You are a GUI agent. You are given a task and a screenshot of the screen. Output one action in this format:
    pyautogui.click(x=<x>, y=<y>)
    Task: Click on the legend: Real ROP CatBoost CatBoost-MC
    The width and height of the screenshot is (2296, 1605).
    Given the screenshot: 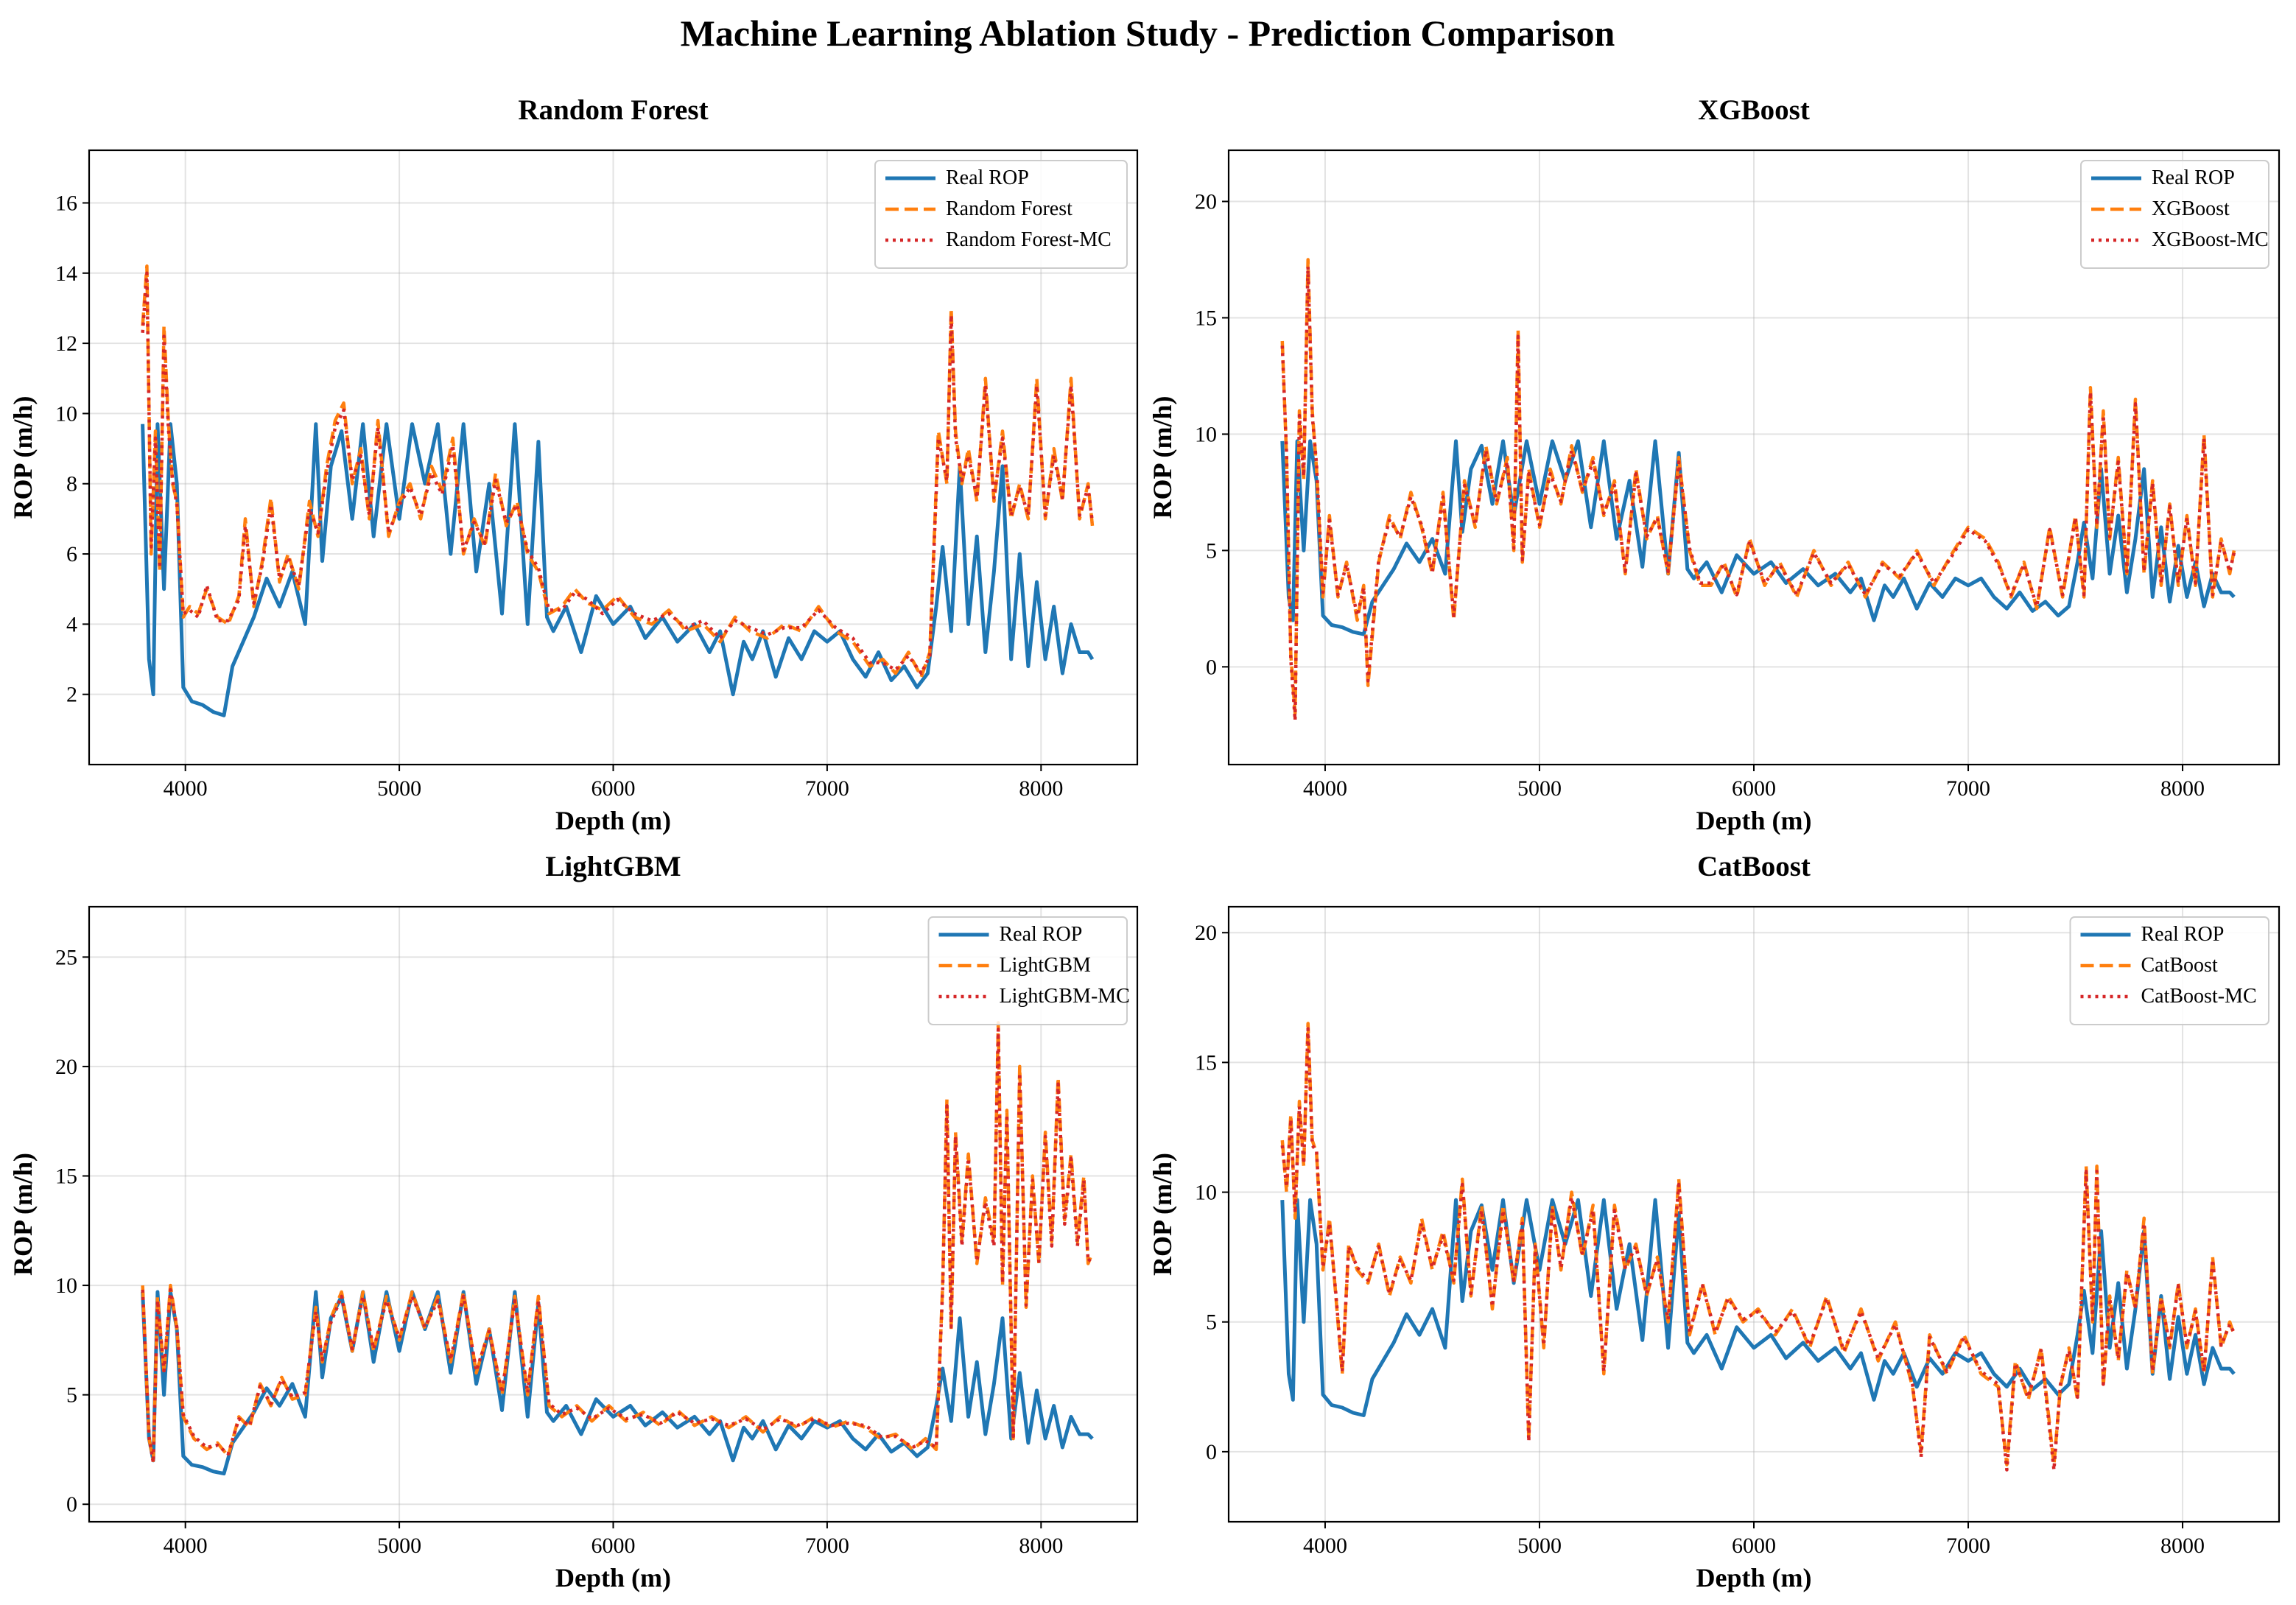 What is the action you would take?
    pyautogui.click(x=2169, y=970)
    